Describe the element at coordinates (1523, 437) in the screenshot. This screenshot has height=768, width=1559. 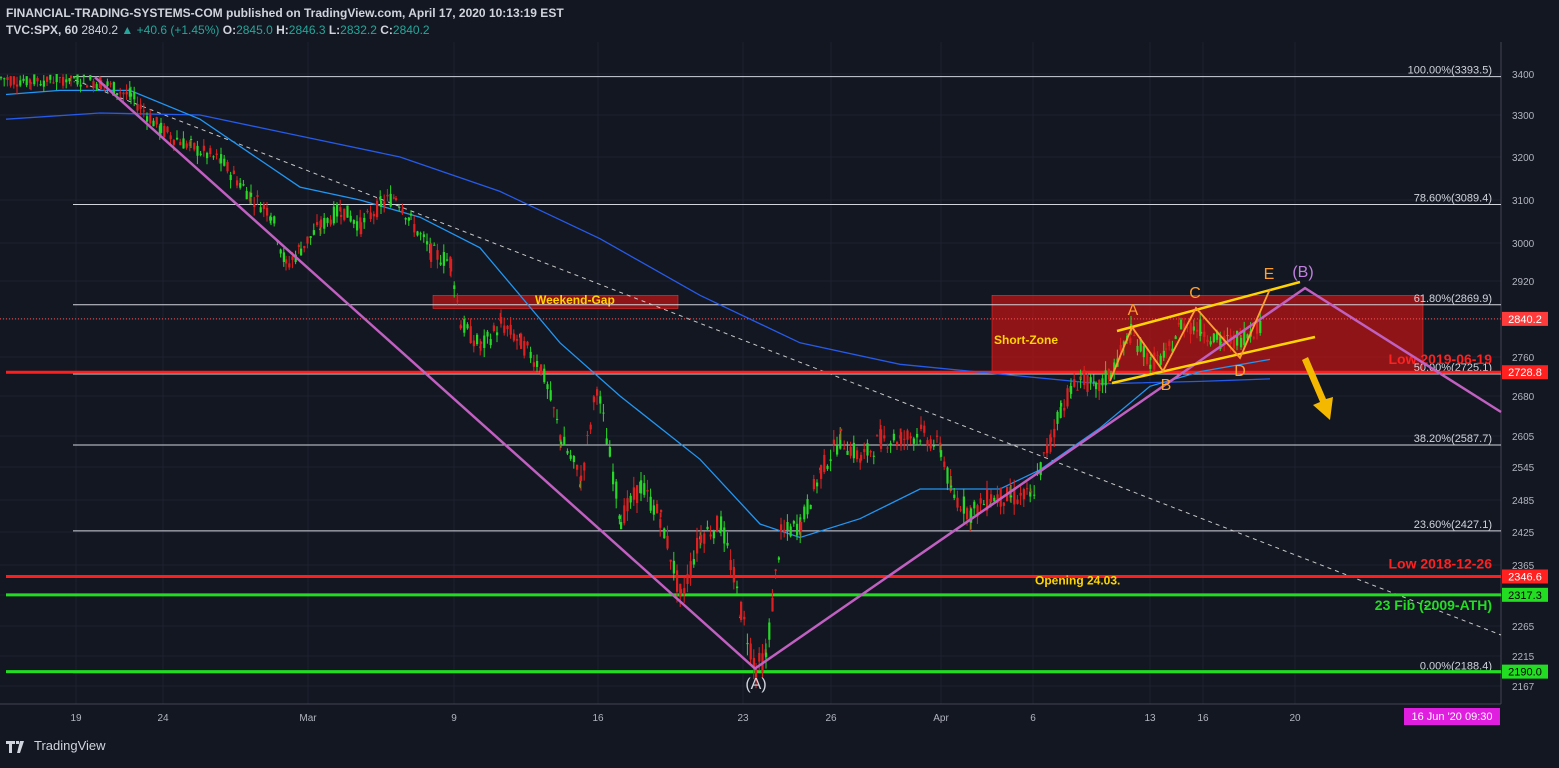
I see `y-tick-9: 2605` at that location.